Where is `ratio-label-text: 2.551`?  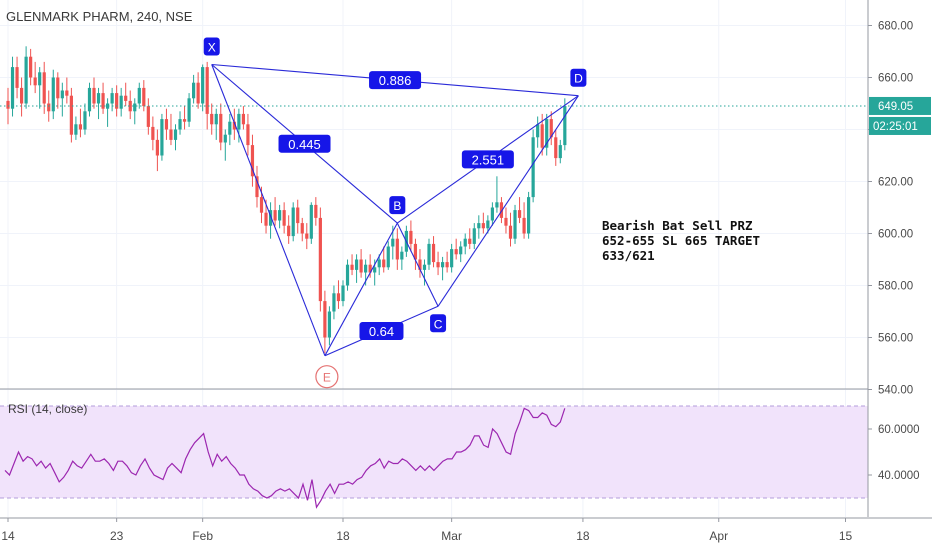 ratio-label-text: 2.551 is located at coordinates (488, 159).